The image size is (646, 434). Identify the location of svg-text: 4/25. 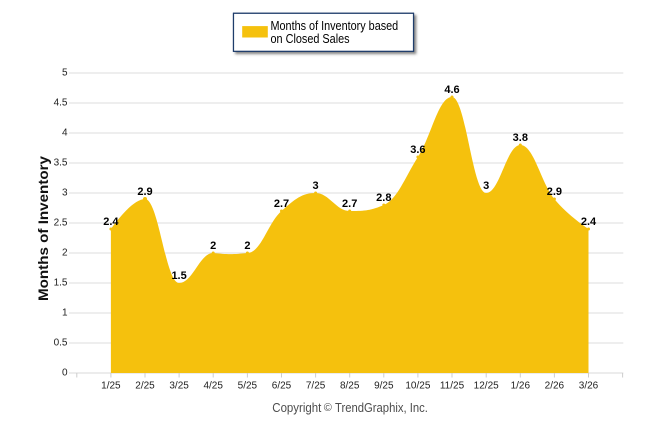
(213, 386).